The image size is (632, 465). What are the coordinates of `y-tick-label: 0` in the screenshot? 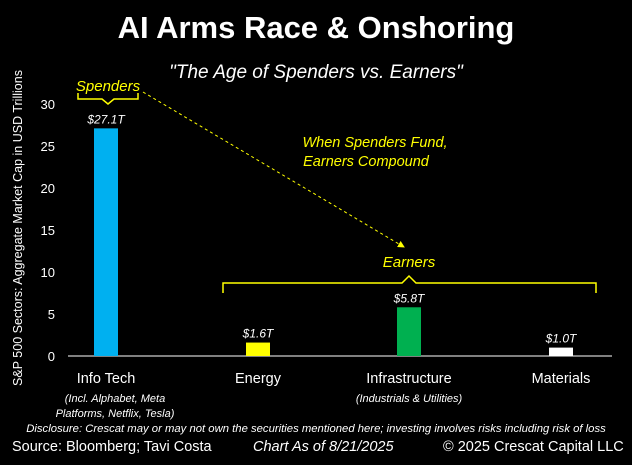 It's located at (51, 356).